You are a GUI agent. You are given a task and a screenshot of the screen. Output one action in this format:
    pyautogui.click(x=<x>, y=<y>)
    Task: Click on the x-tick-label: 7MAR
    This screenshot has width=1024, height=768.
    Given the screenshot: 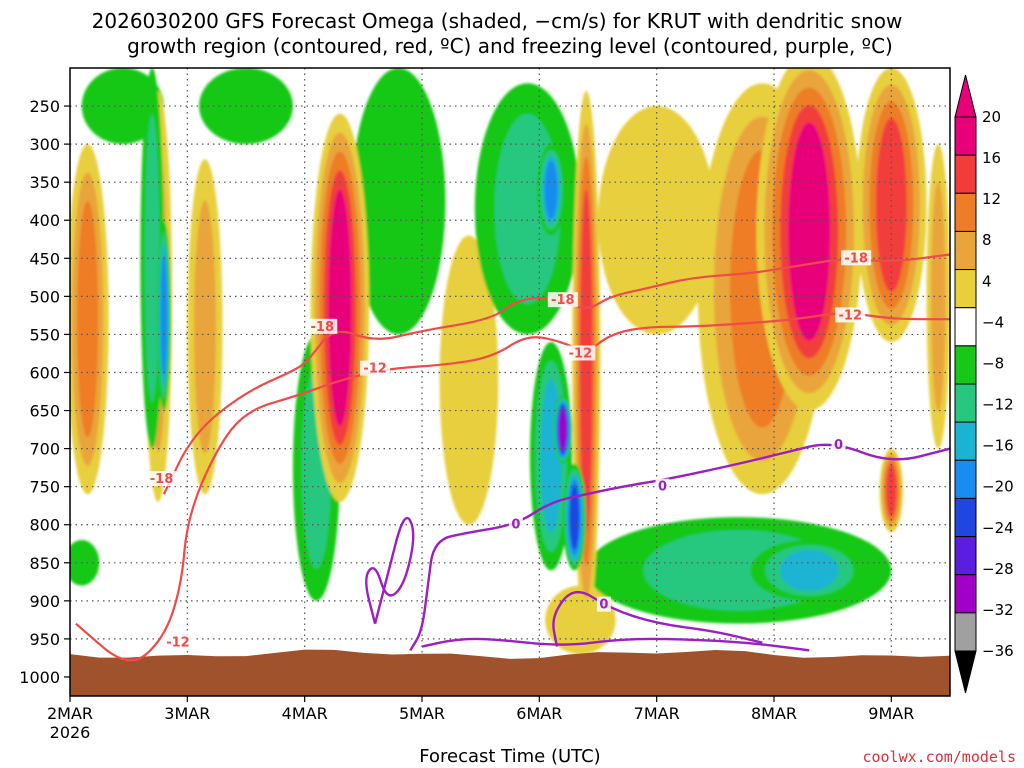 What is the action you would take?
    pyautogui.click(x=657, y=713)
    